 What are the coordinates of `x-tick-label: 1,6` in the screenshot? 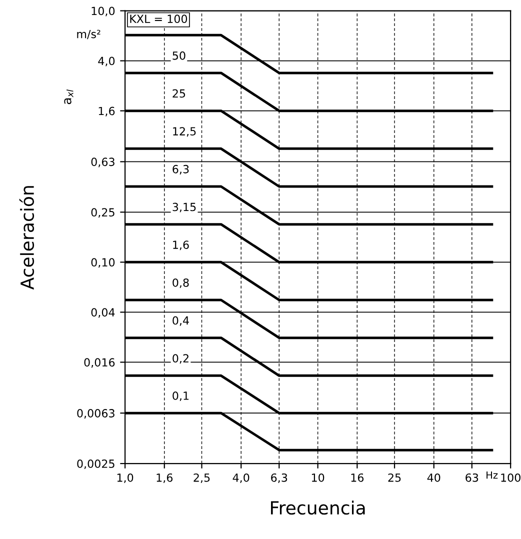 It's located at (164, 478).